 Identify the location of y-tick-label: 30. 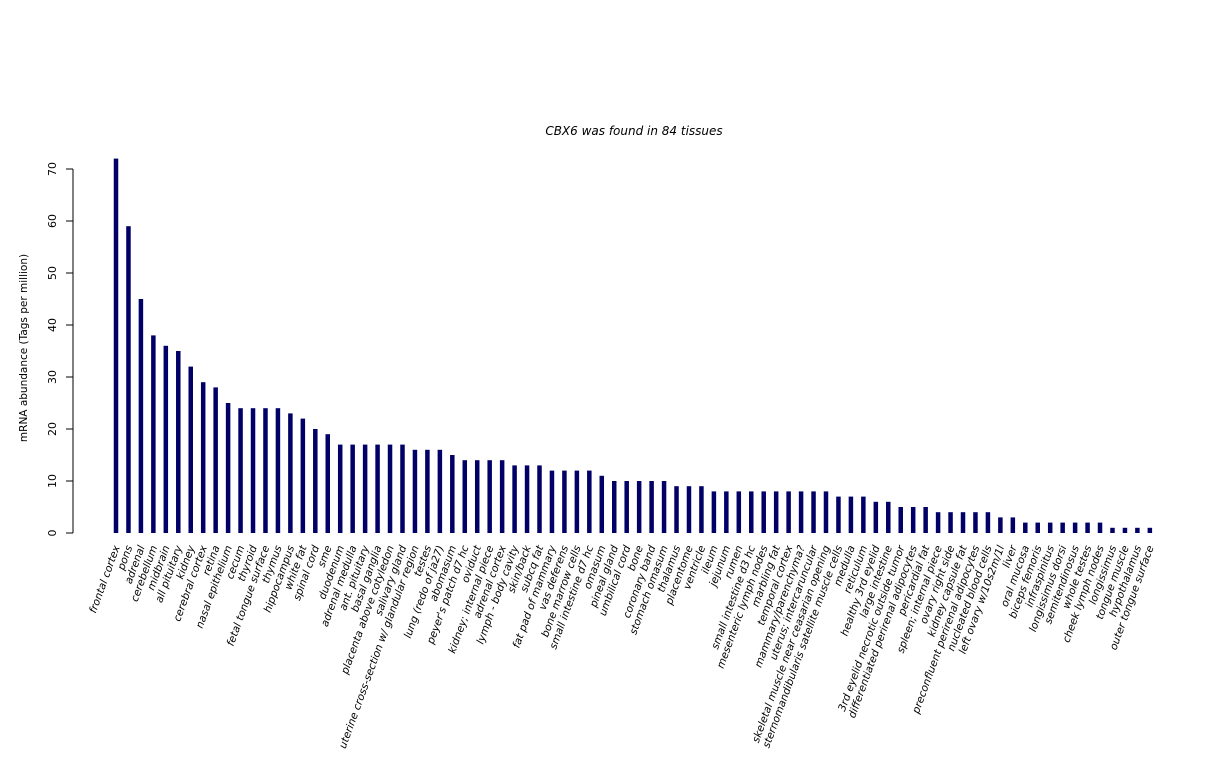
(52, 377).